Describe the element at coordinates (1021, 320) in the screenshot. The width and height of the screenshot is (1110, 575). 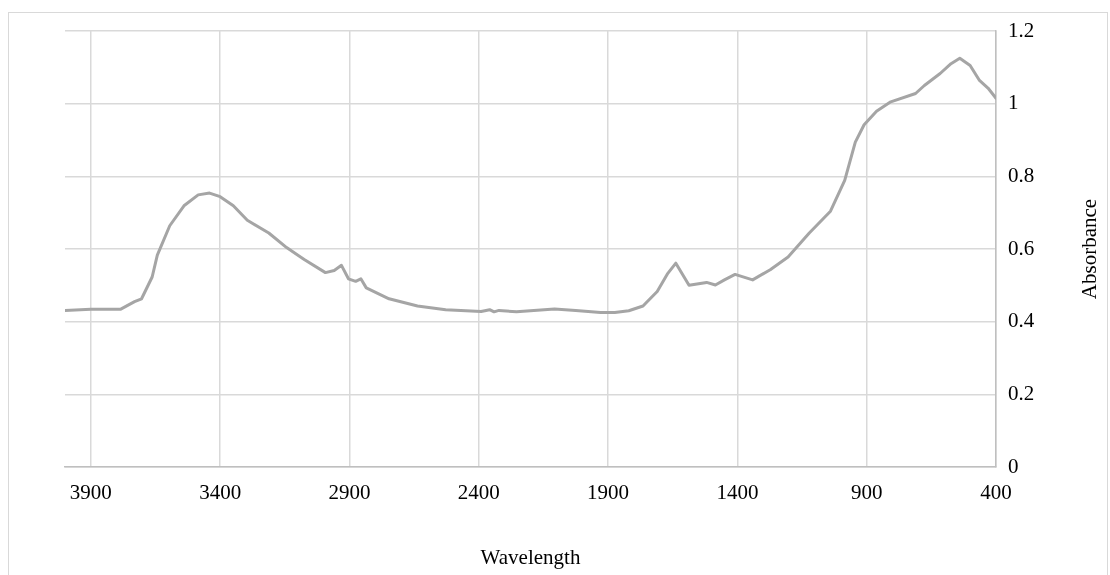
I see `y-tick-label: 0.4` at that location.